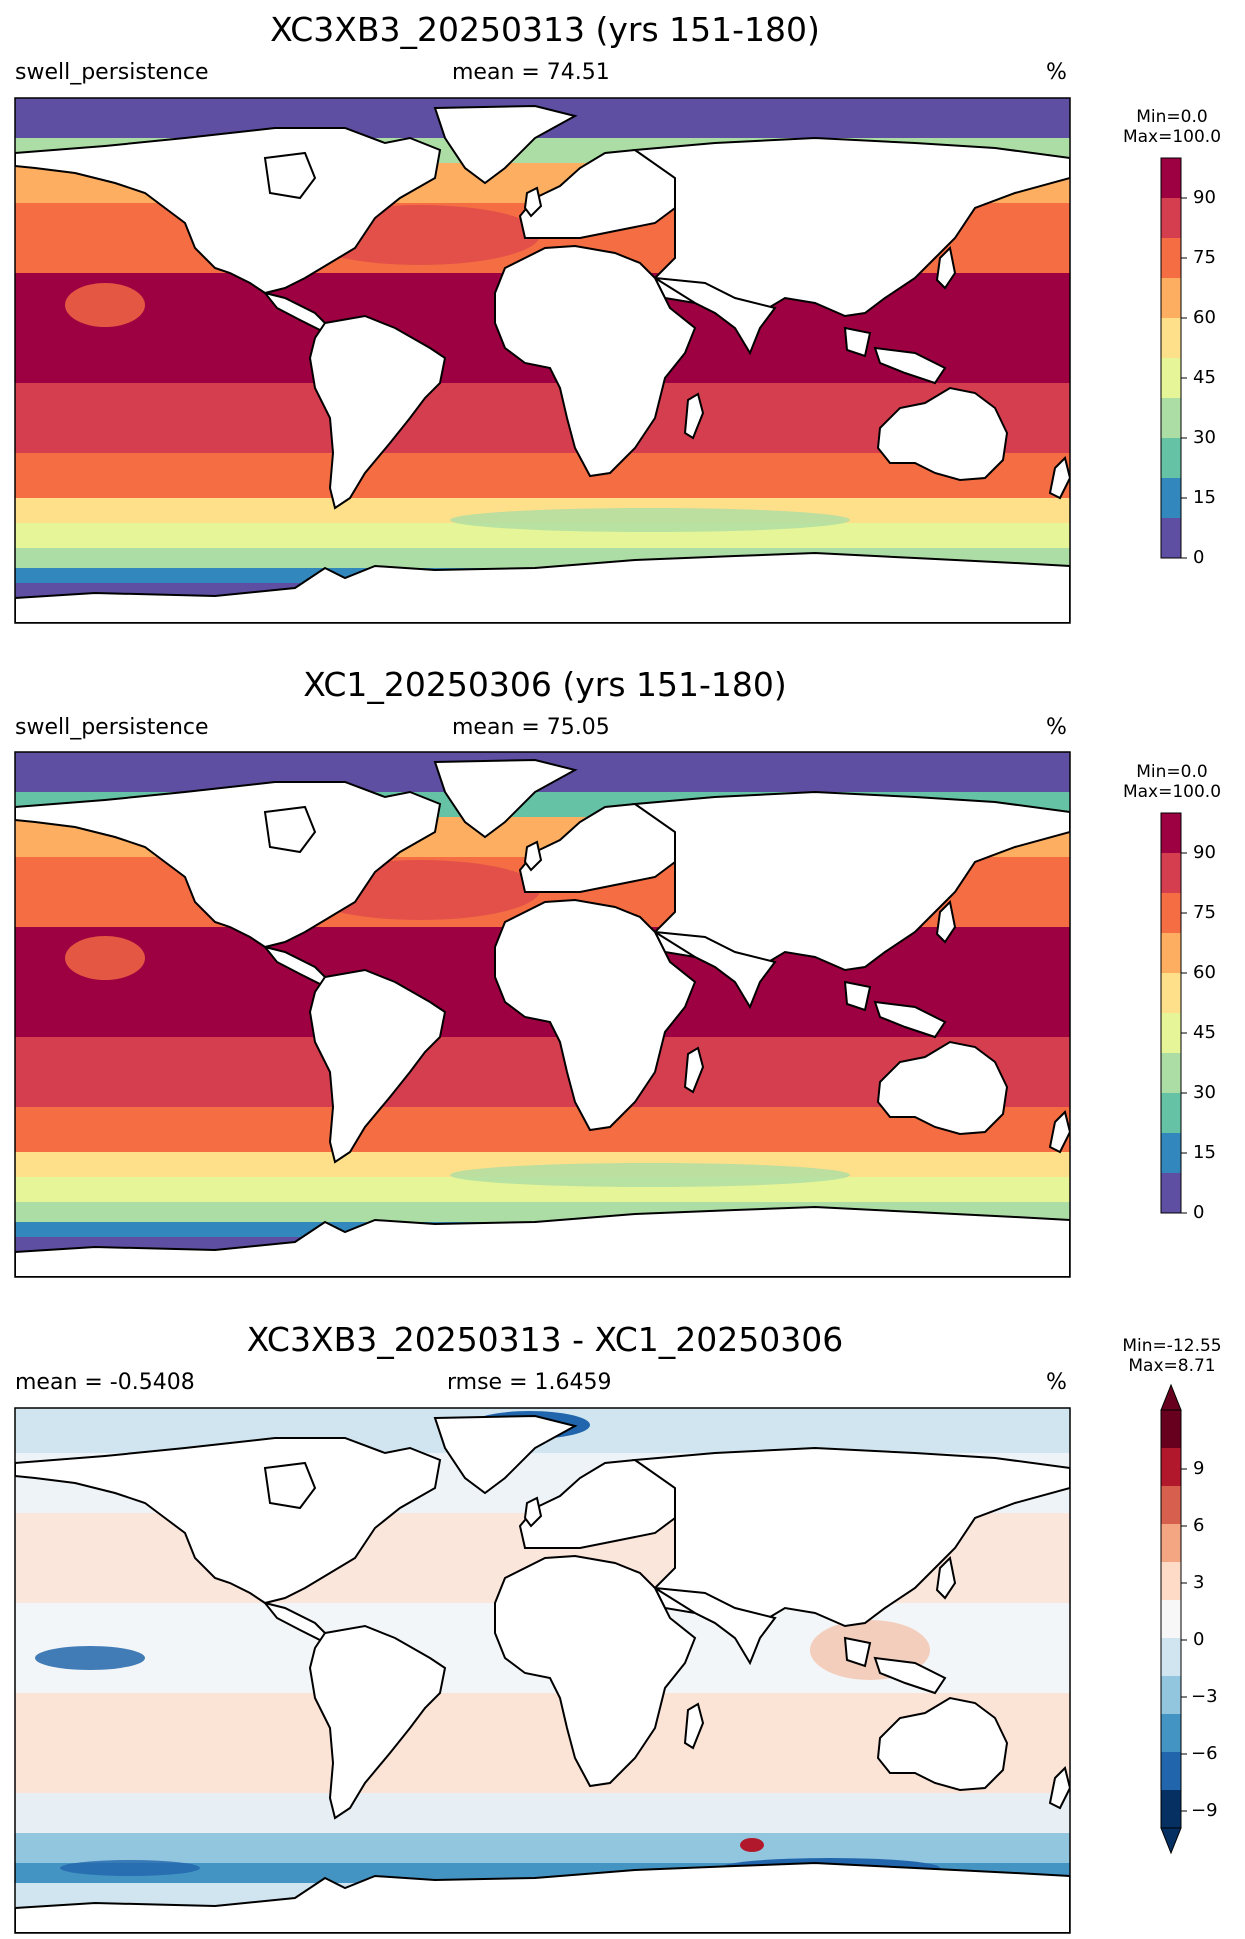  Describe the element at coordinates (1172, 772) in the screenshot. I see `panel-2-colorbar-min: Min=0.0` at that location.